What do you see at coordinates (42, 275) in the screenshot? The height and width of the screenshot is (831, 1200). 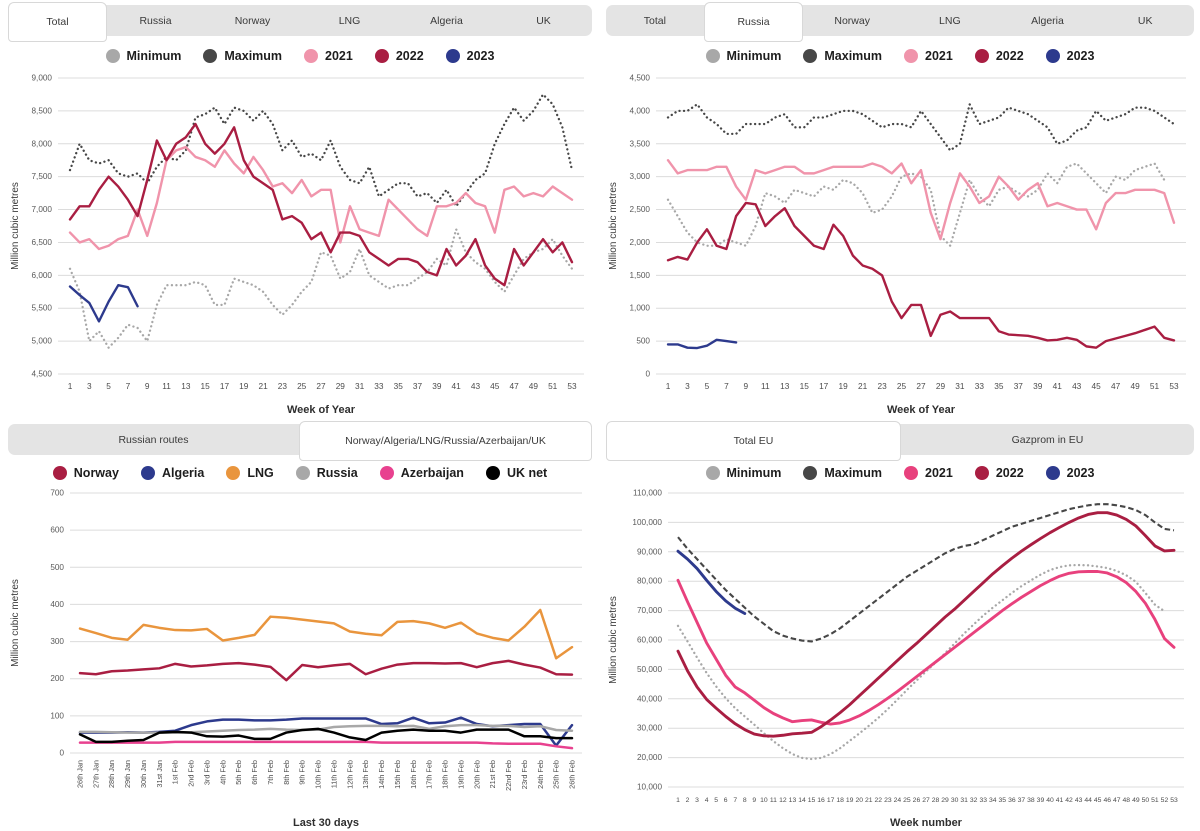 I see `y-tick-label: 6,000` at bounding box center [42, 275].